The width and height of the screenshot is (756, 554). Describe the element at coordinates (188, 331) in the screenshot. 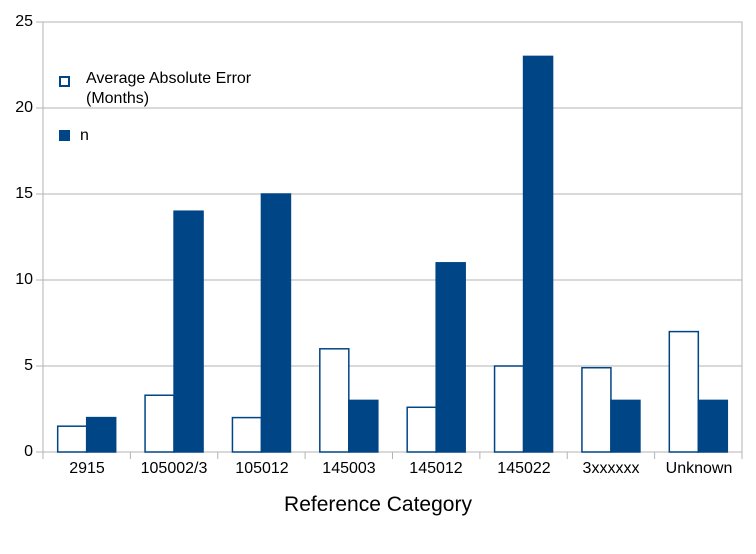

I see `bar-series1-105002/3` at that location.